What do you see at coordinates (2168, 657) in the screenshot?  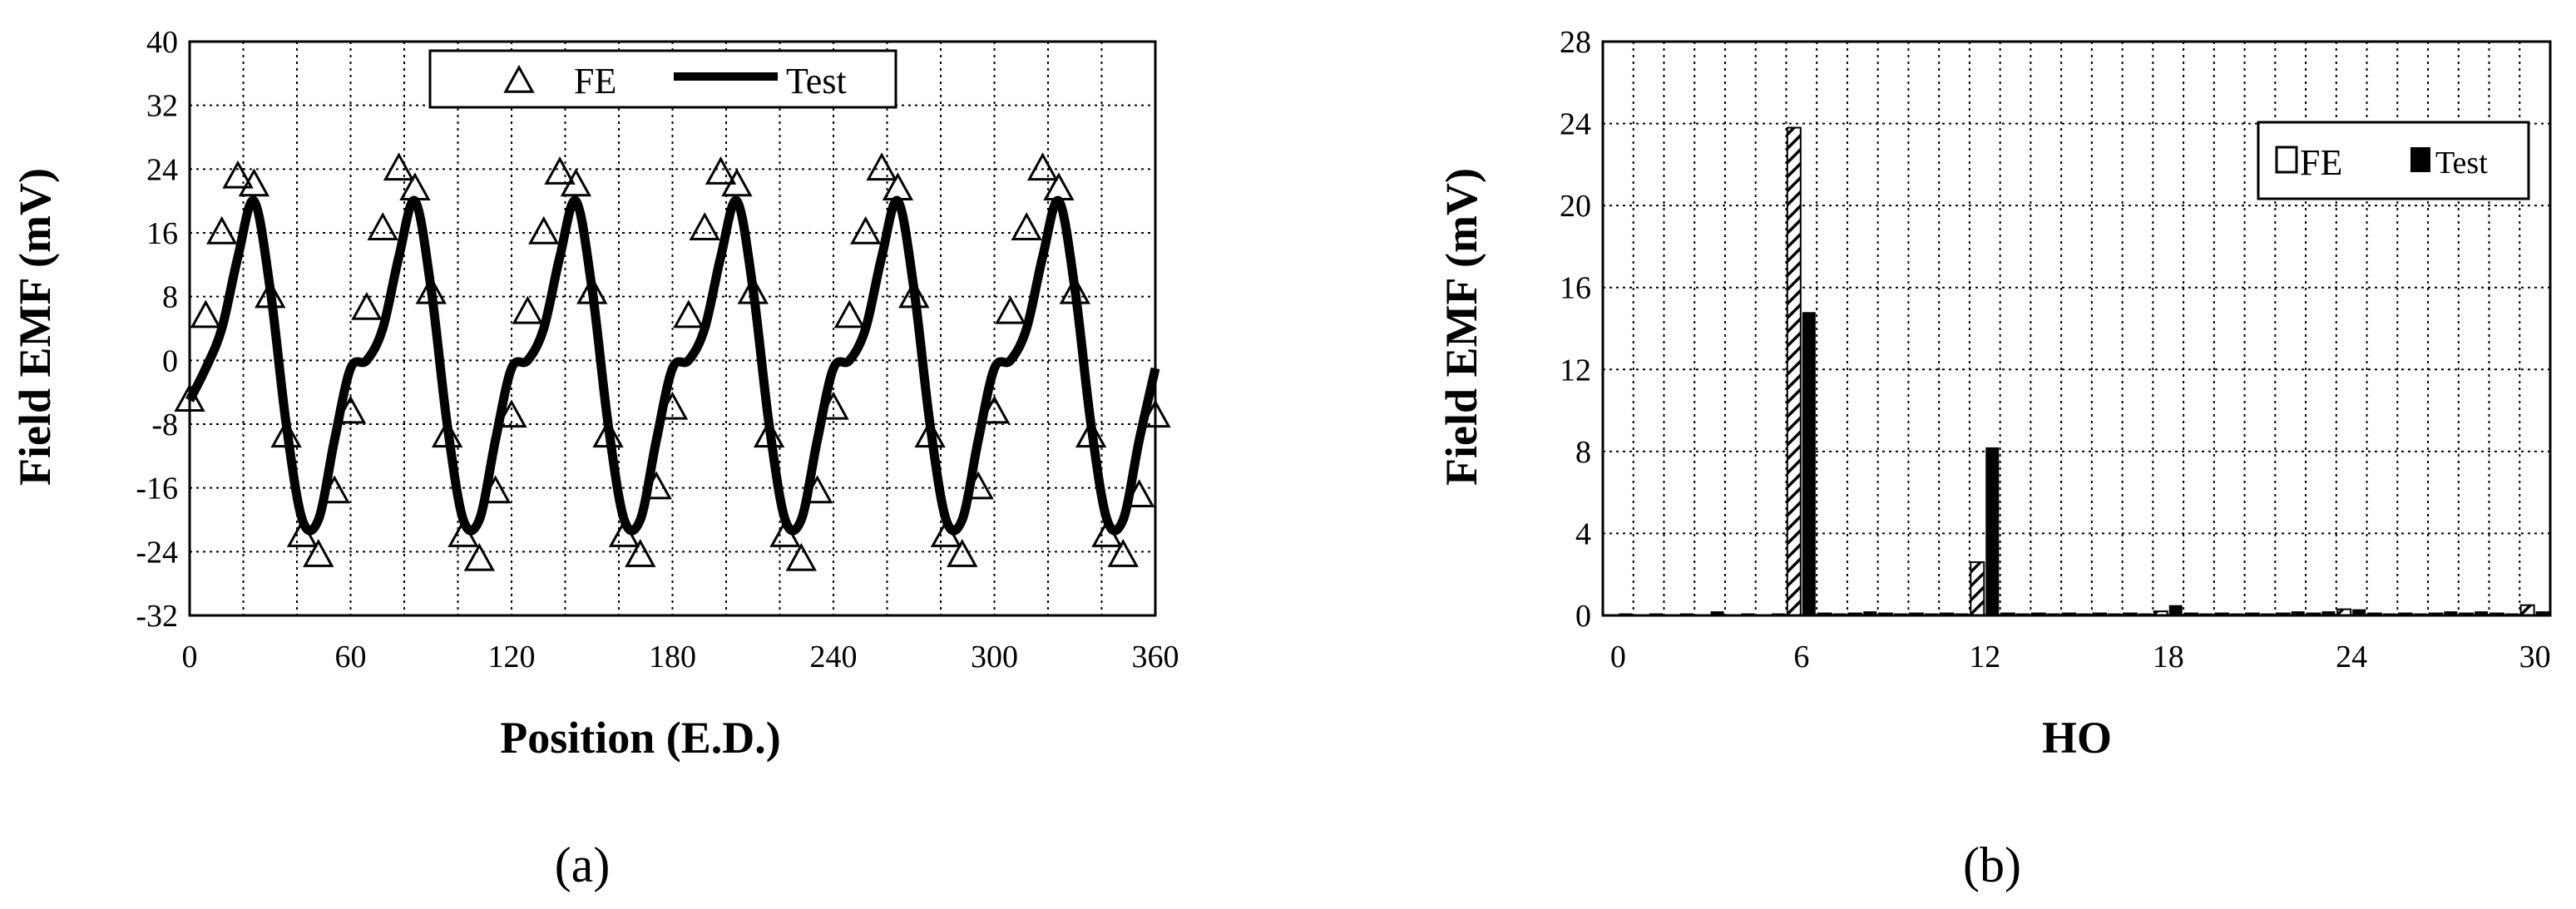 I see `chart-b-x-tick-label: 18` at bounding box center [2168, 657].